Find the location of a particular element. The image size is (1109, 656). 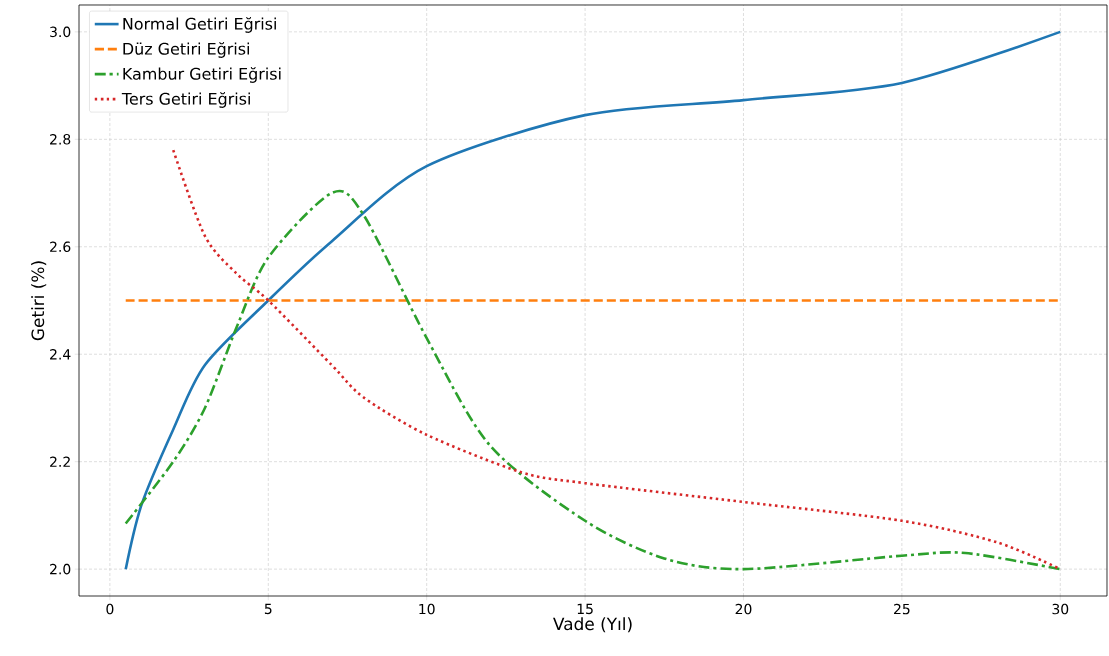

x-tick-label: 15 is located at coordinates (585, 609).